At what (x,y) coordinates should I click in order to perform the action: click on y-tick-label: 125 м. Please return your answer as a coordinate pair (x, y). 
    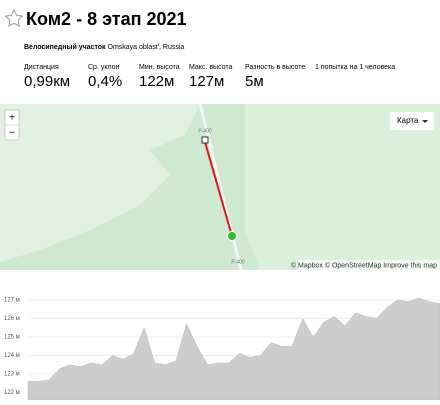
    Looking at the image, I should click on (12, 338).